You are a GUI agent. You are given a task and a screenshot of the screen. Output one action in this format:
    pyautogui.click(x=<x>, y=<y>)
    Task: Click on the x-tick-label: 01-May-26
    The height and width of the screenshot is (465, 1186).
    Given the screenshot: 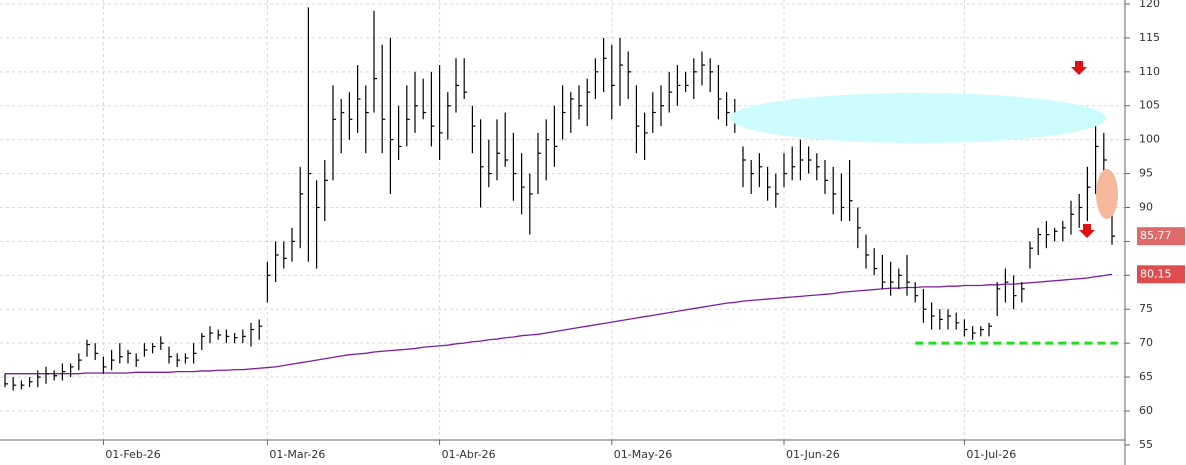 What is the action you would take?
    pyautogui.click(x=643, y=454)
    